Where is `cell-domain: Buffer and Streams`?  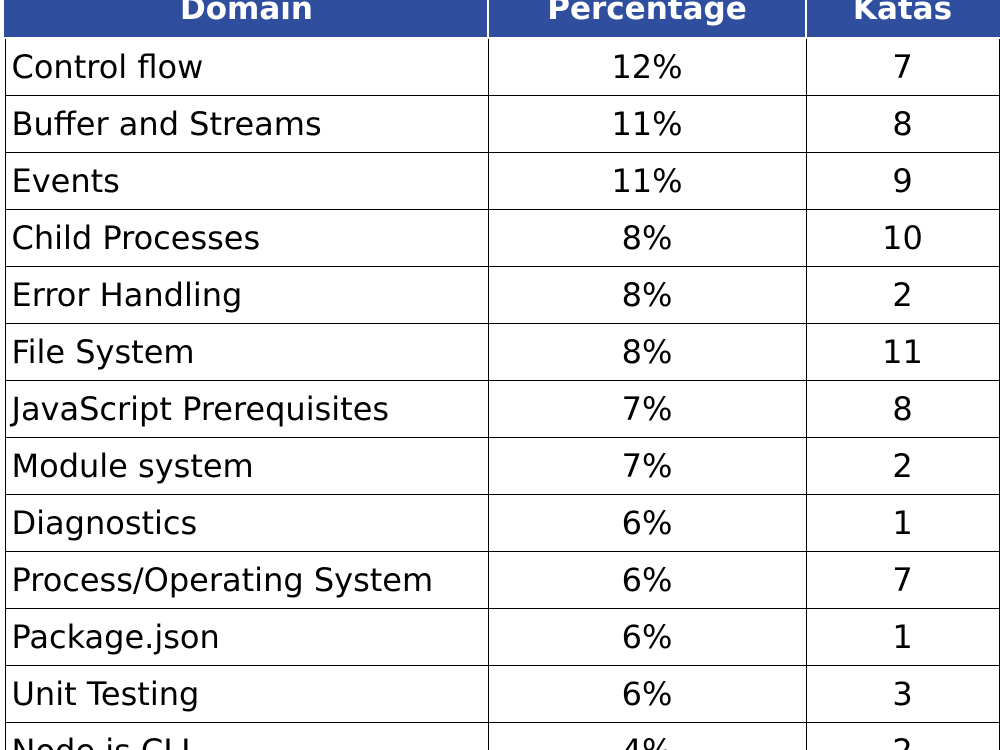
cell-domain: Buffer and Streams is located at coordinates (246, 124).